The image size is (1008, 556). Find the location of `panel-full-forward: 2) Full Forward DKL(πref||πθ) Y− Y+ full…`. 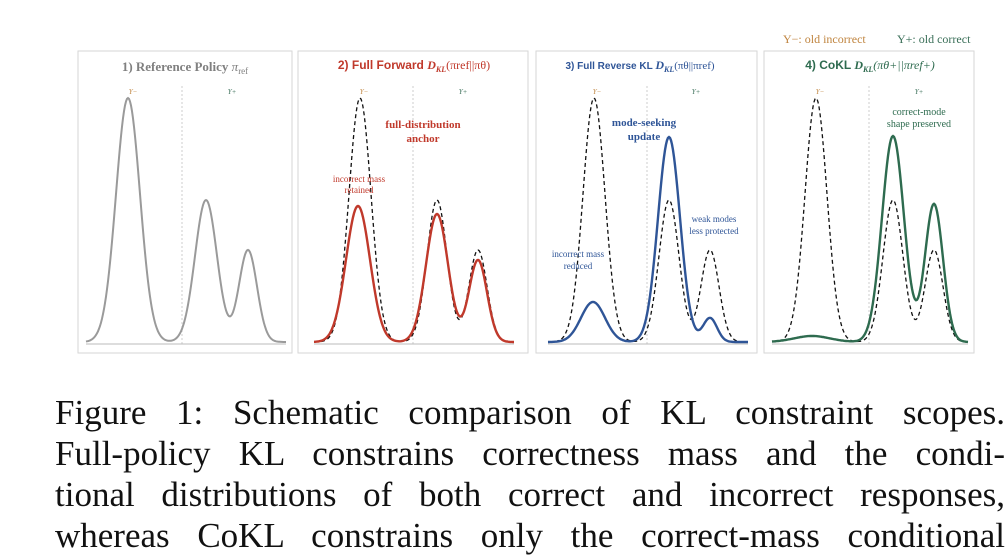

panel-full-forward: 2) Full Forward DKL(πref||πθ) Y− Y+ full… is located at coordinates (413, 202).